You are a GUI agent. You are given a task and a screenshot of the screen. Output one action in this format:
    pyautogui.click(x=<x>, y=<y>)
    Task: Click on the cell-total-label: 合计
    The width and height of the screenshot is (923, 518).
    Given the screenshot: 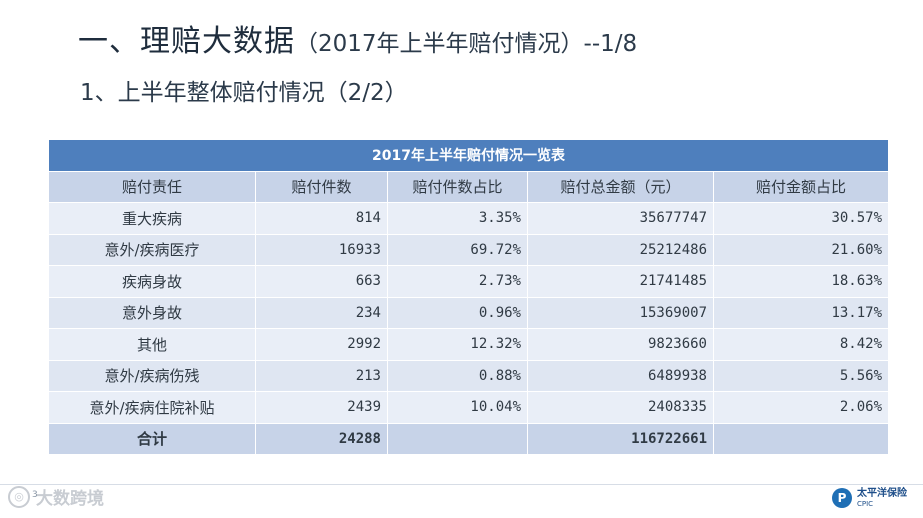 What is the action you would take?
    pyautogui.click(x=152, y=438)
    